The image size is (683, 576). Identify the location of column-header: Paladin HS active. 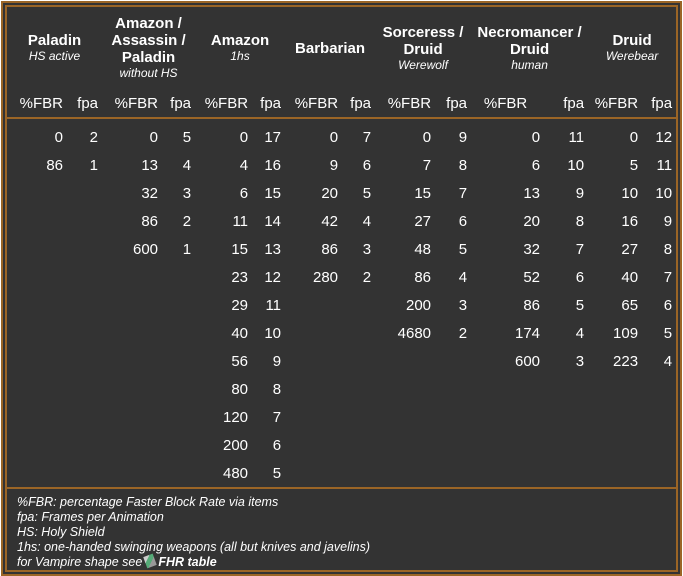
(54, 48).